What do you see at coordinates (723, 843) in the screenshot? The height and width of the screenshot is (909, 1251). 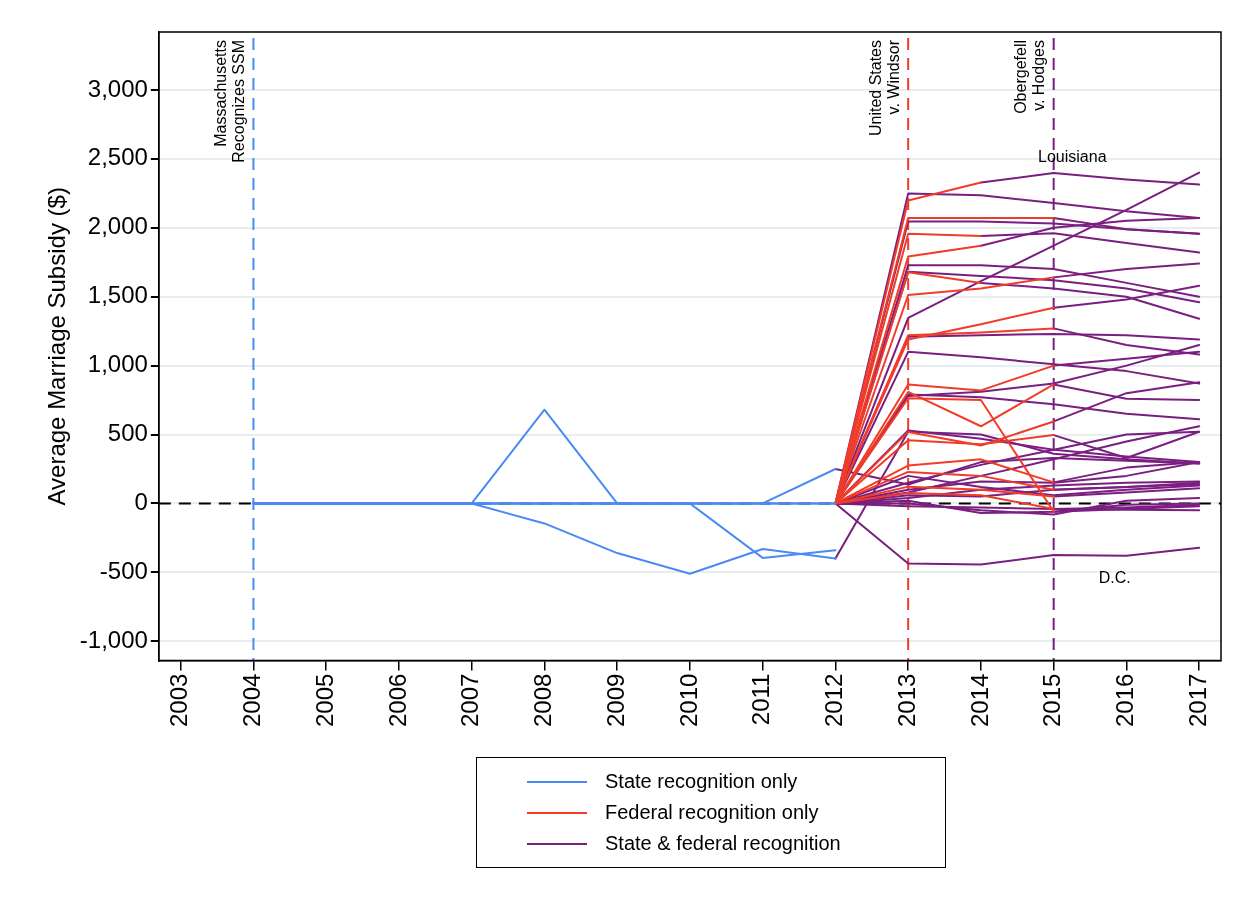 I see `legend-label: State & federal recognition` at bounding box center [723, 843].